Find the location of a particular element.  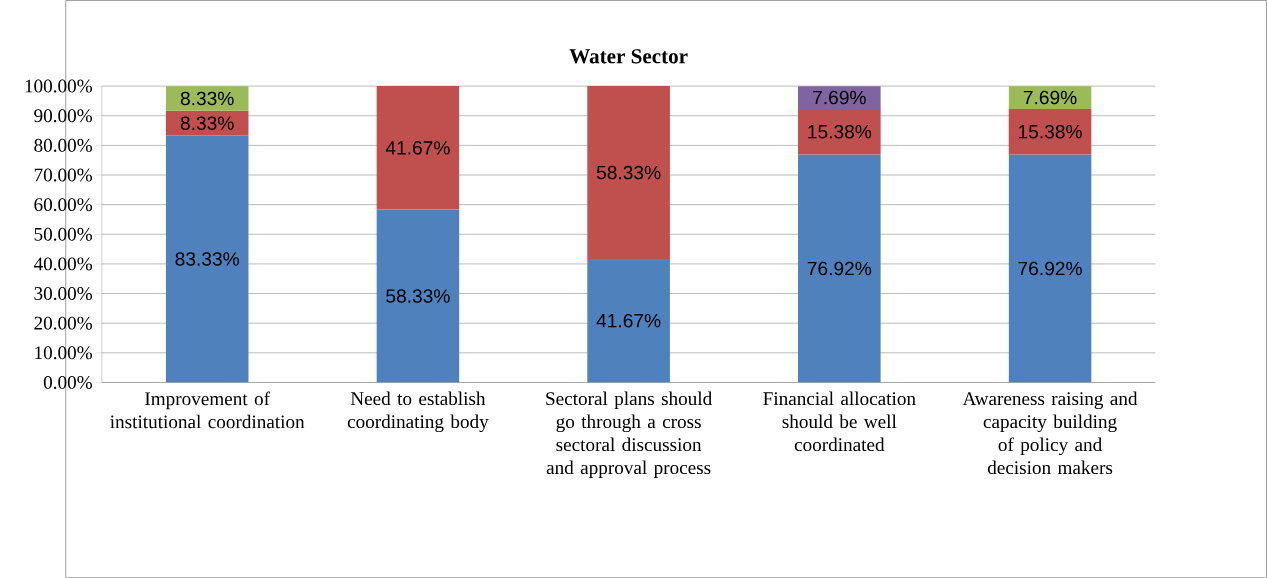

y-tick-label: 70.00% is located at coordinates (63, 175).